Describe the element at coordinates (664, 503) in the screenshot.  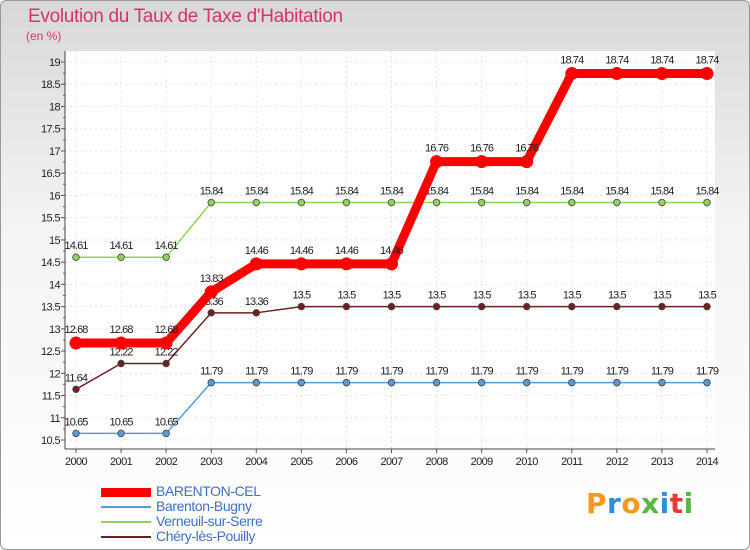
I see `logo-letter: i` at that location.